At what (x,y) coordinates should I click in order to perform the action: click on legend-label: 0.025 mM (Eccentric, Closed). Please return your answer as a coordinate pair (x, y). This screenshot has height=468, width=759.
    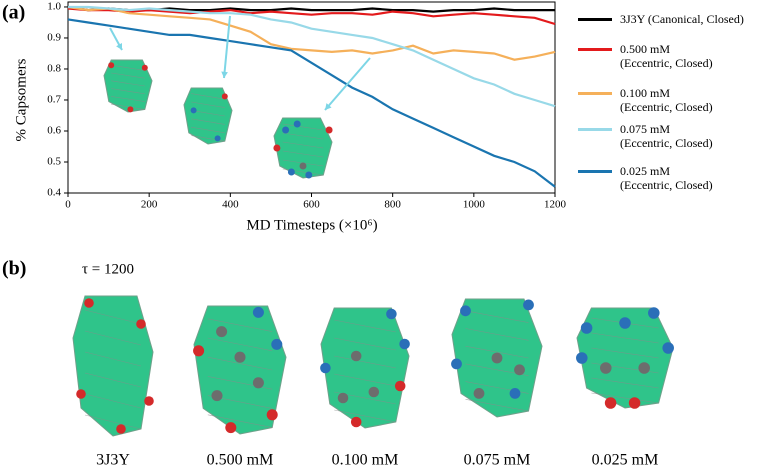
    Looking at the image, I should click on (666, 178).